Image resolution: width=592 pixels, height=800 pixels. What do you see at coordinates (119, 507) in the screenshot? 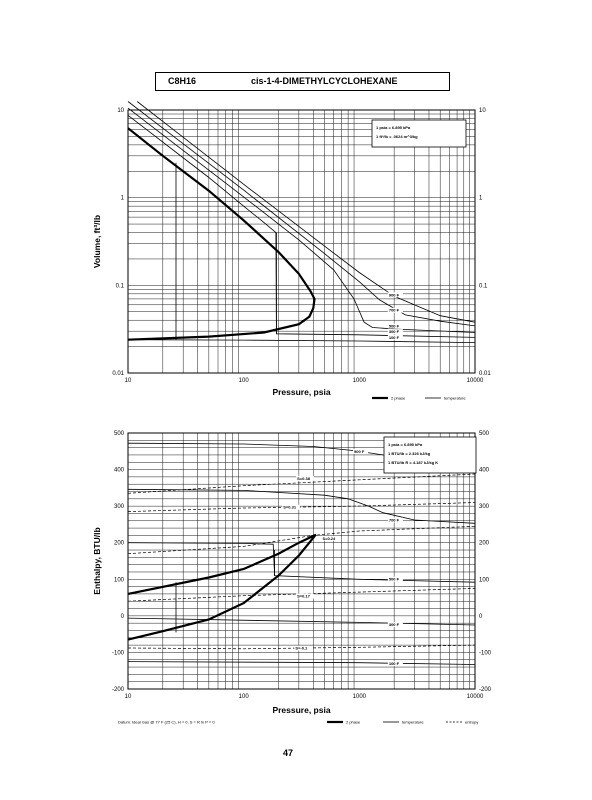
I see `y-tick-label-left: 300` at bounding box center [119, 507].